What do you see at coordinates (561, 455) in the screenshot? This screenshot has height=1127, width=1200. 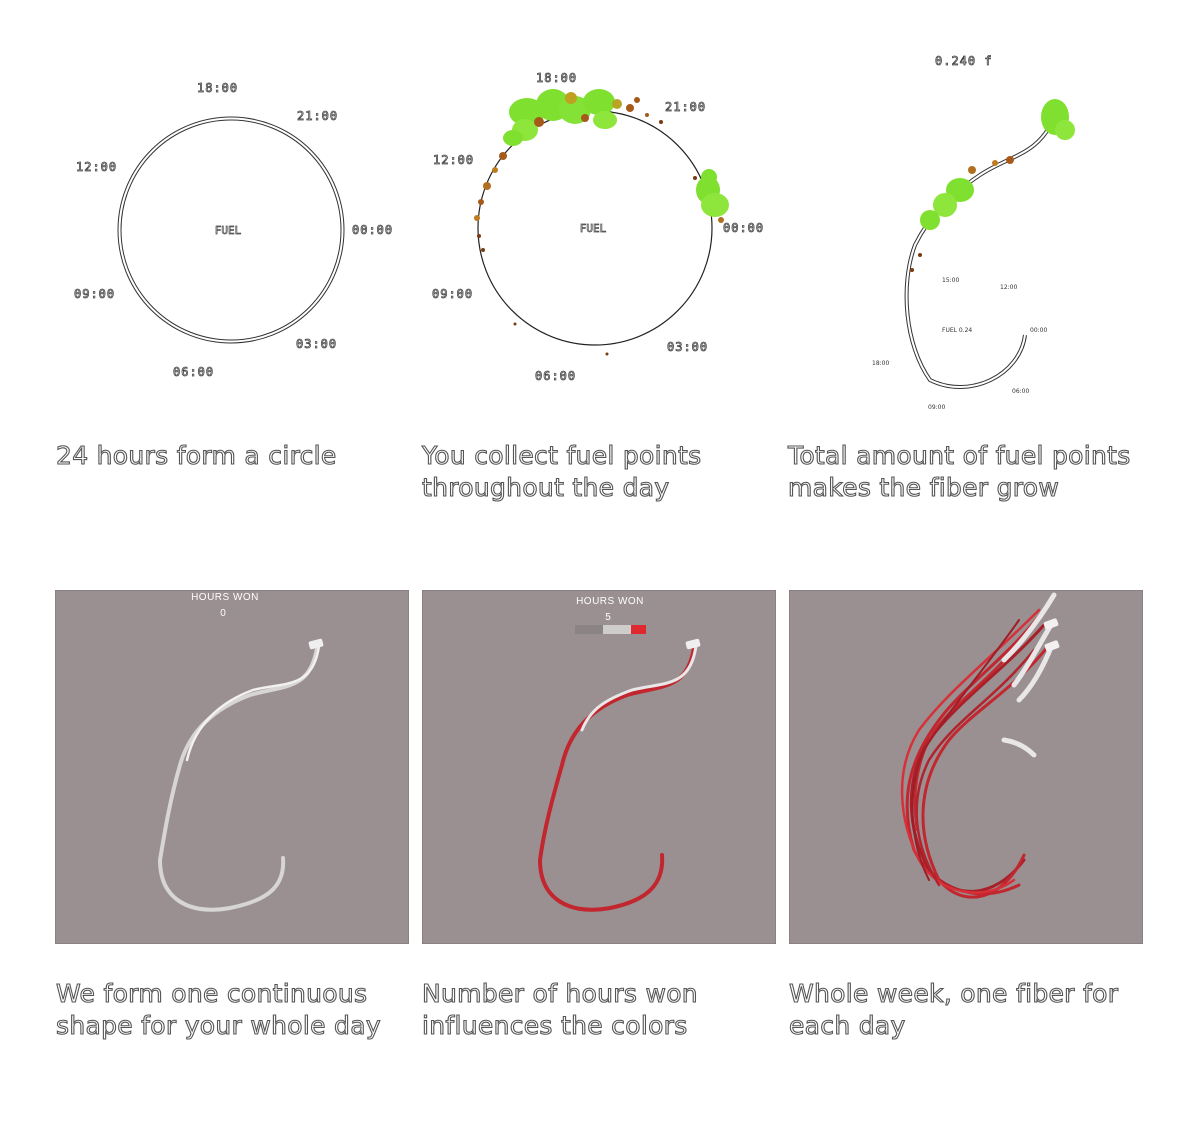 I see `caption-line: You collect fuel points` at bounding box center [561, 455].